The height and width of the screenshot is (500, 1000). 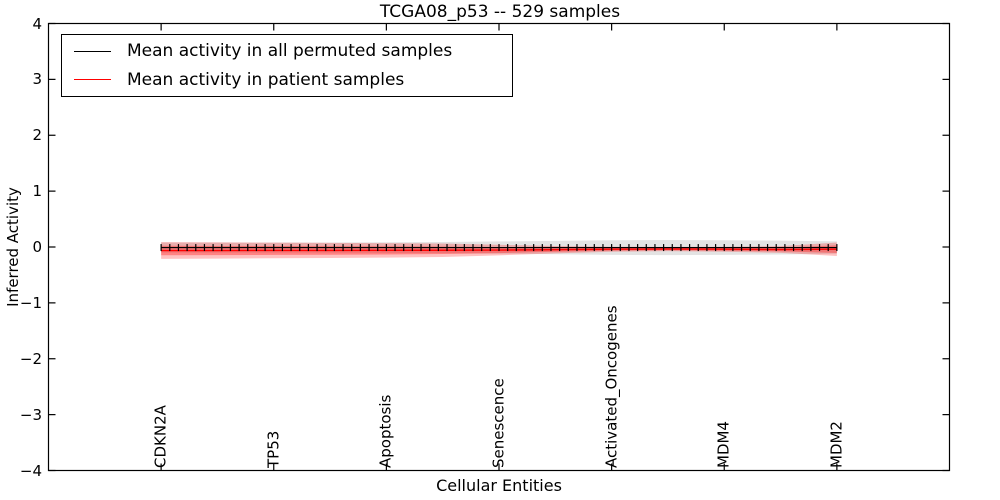 I want to click on legend-item-patient: Mean activity in patient samples, so click(x=287, y=80).